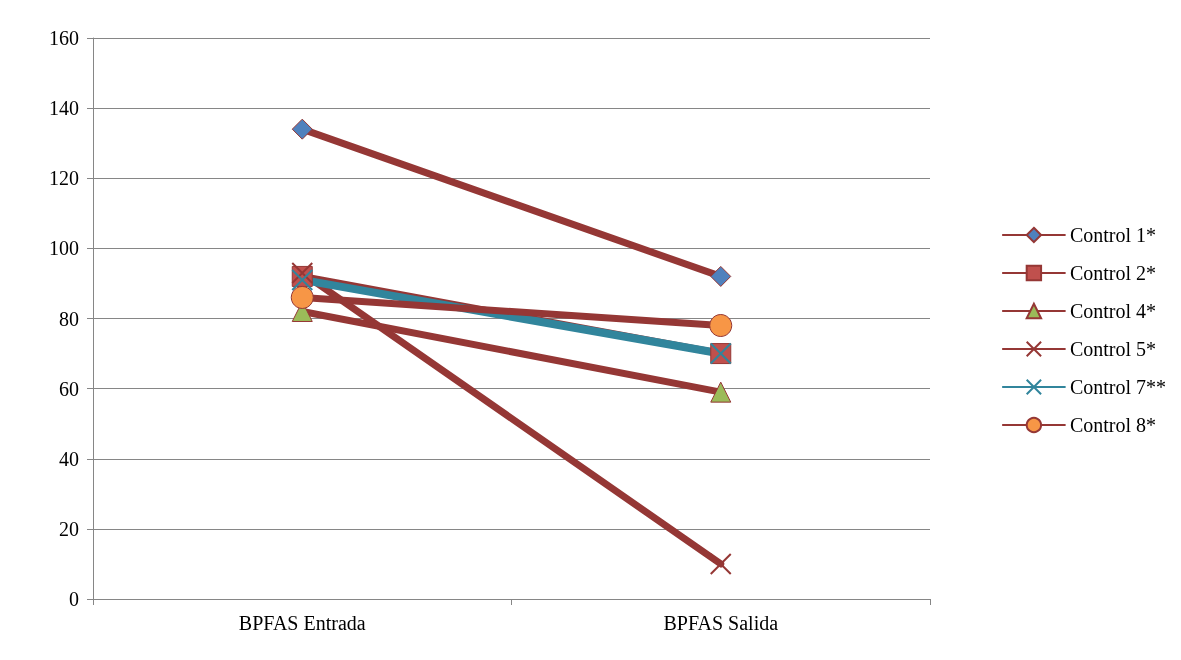 This screenshot has height=660, width=1181. What do you see at coordinates (1118, 387) in the screenshot?
I see `legend-label: Control 7**` at bounding box center [1118, 387].